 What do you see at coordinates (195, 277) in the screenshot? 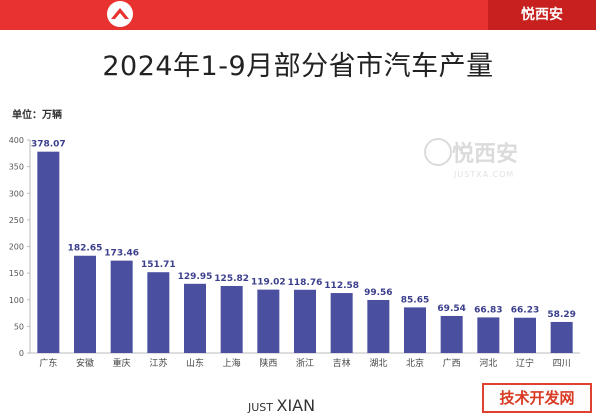
I see `bar-value-label: 129.95` at bounding box center [195, 277].